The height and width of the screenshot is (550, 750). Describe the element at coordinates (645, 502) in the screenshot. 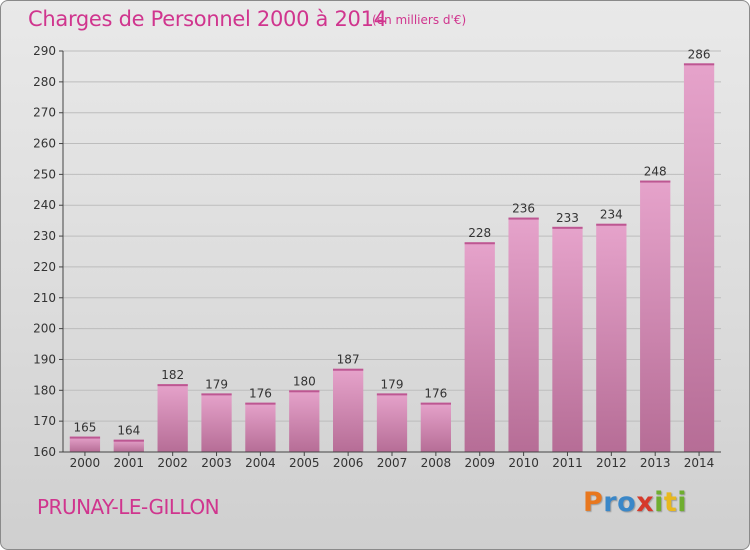

I see `logo-letter: x` at that location.